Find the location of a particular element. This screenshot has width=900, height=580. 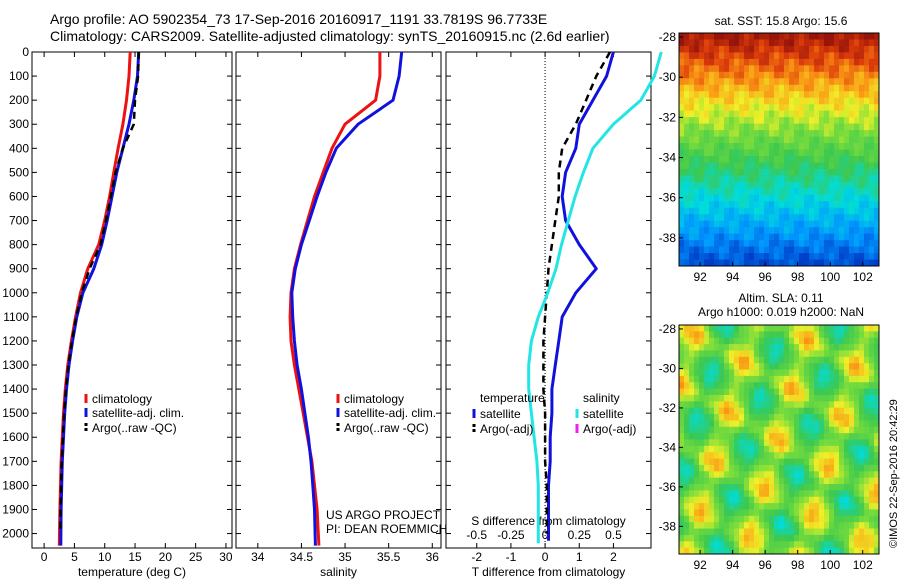

salinity-legend-2-label: Argo(..raw -QC) is located at coordinates (386, 428).